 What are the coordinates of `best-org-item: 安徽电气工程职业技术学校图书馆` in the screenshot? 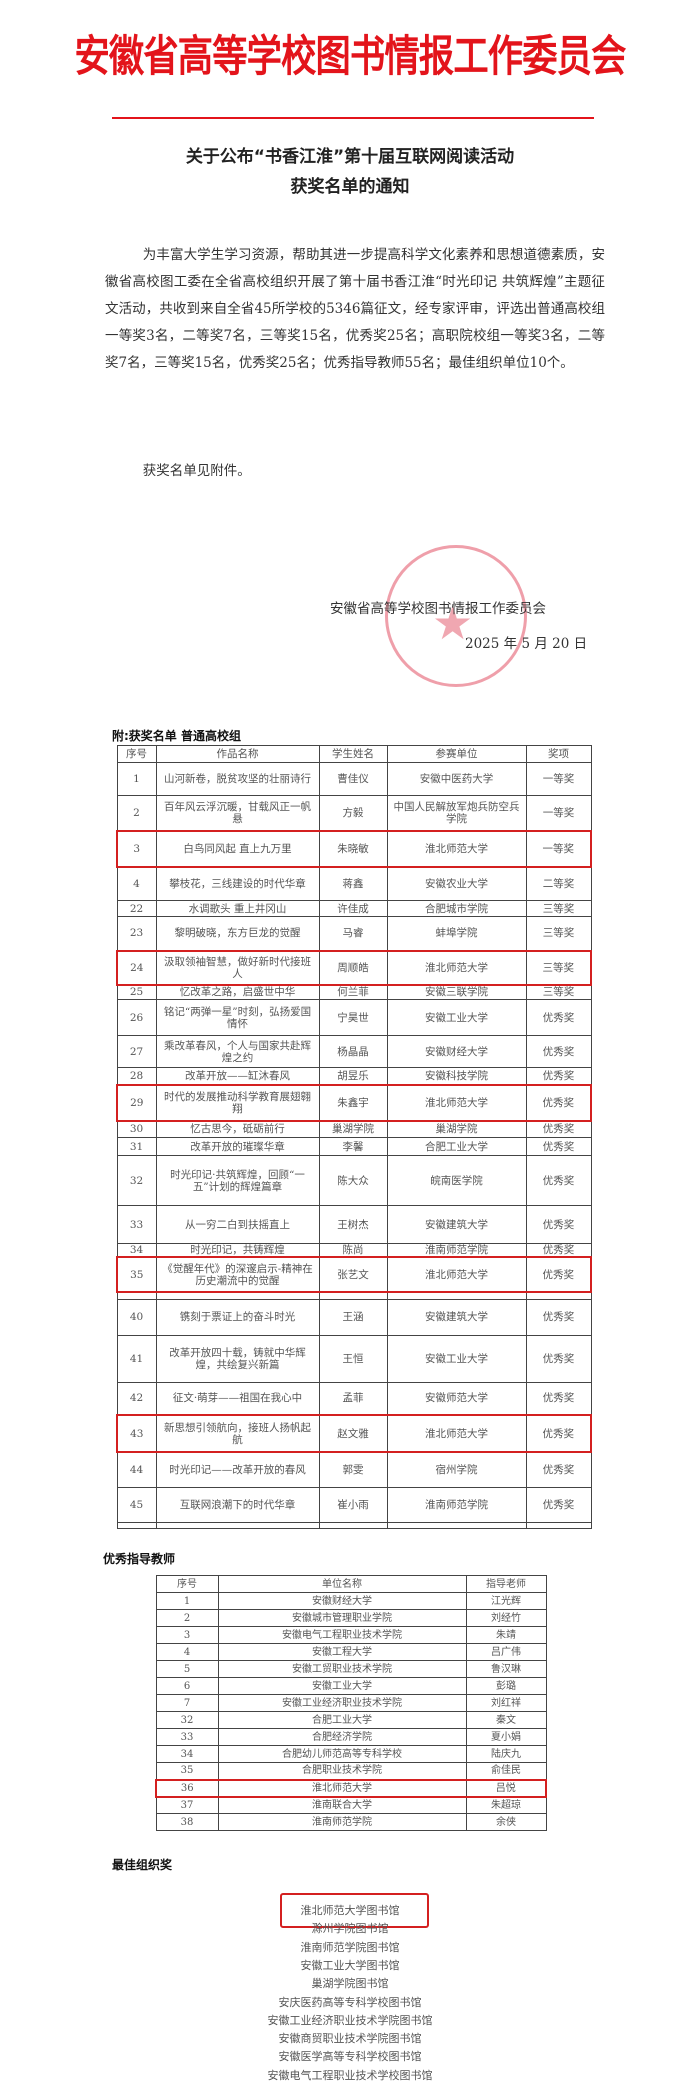 It's located at (350, 2075).